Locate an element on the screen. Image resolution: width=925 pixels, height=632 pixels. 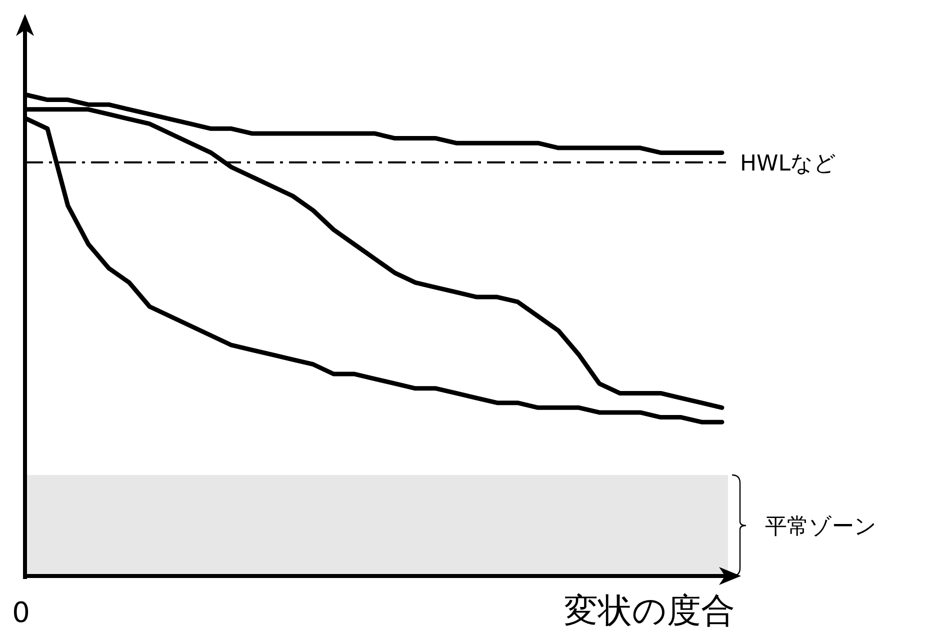
text: 0 is located at coordinates (21, 612).